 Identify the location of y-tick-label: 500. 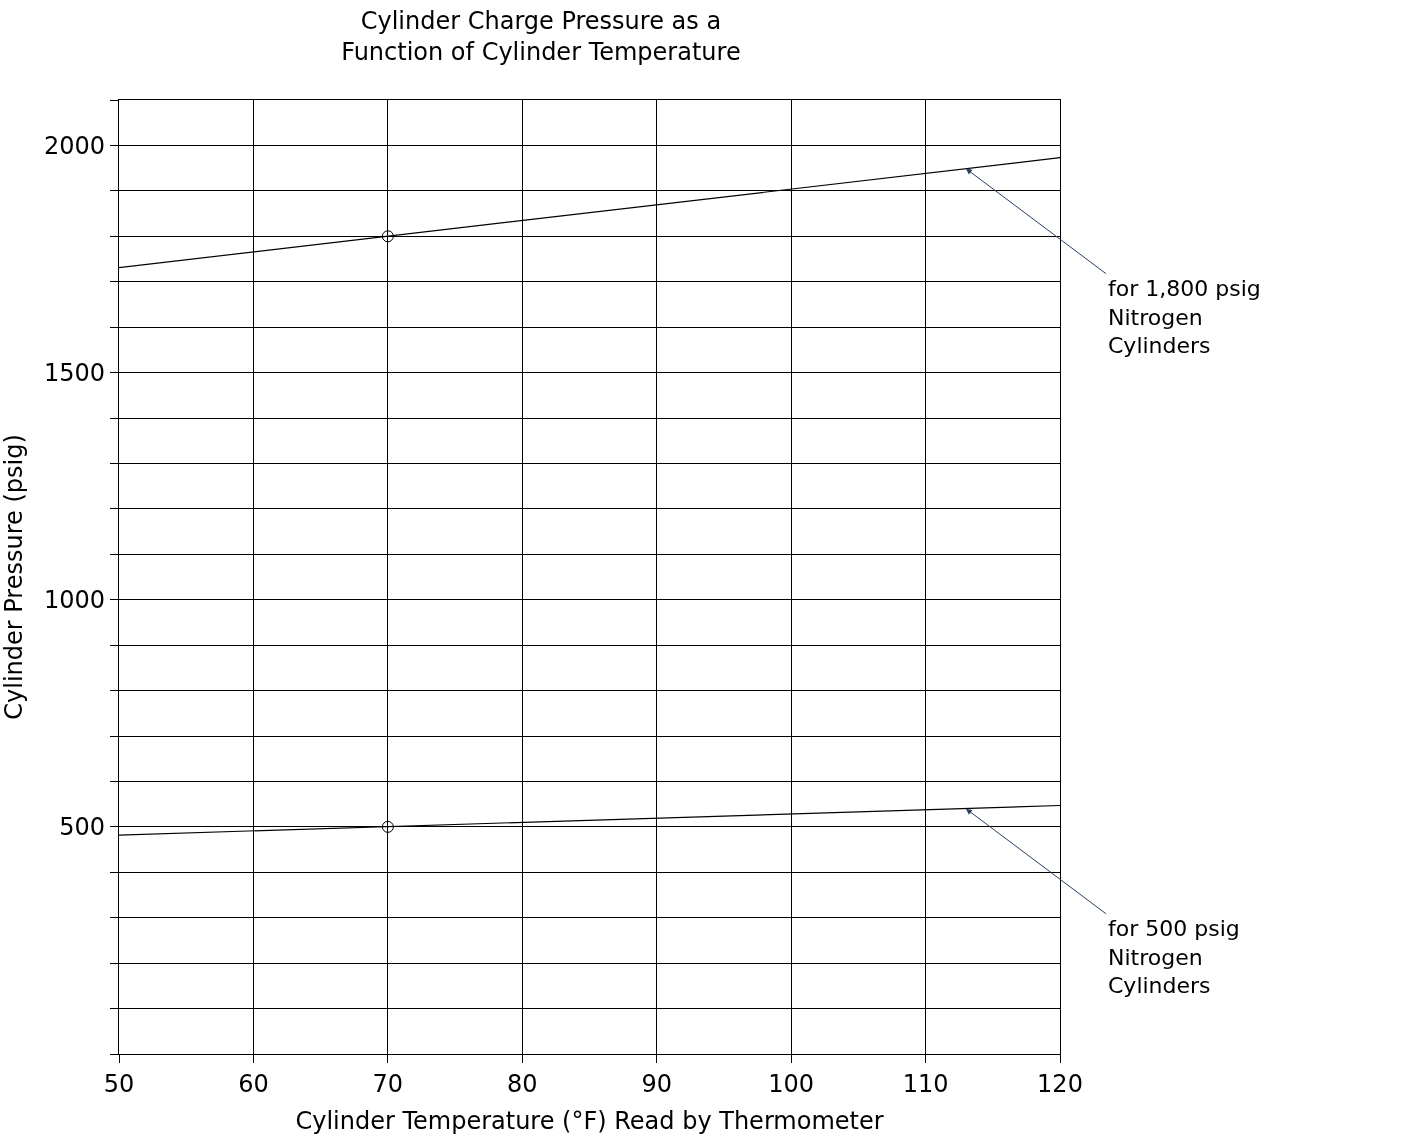
(82, 827).